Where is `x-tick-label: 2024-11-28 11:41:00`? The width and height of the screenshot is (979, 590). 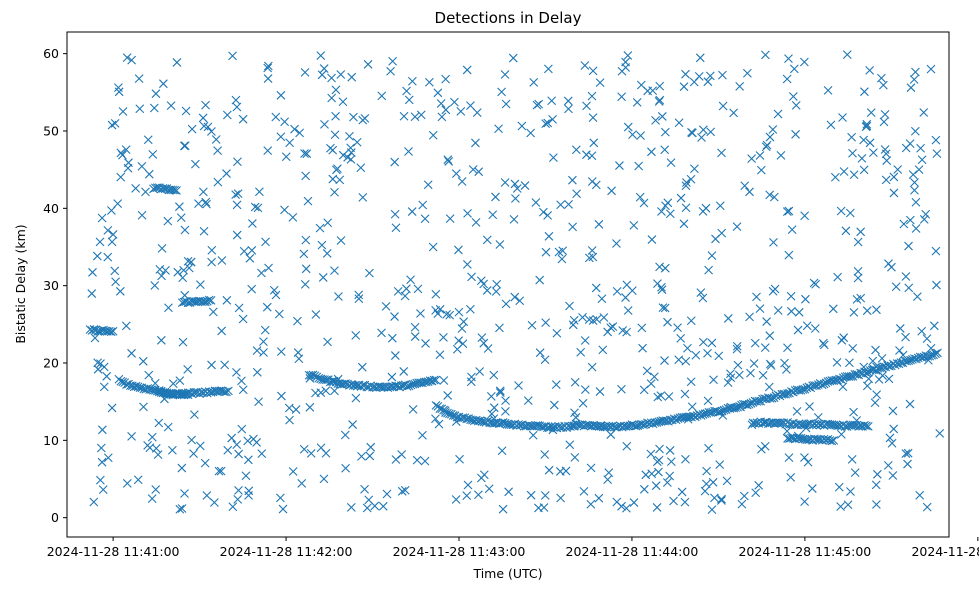
x-tick-label: 2024-11-28 11:41:00 is located at coordinates (113, 551).